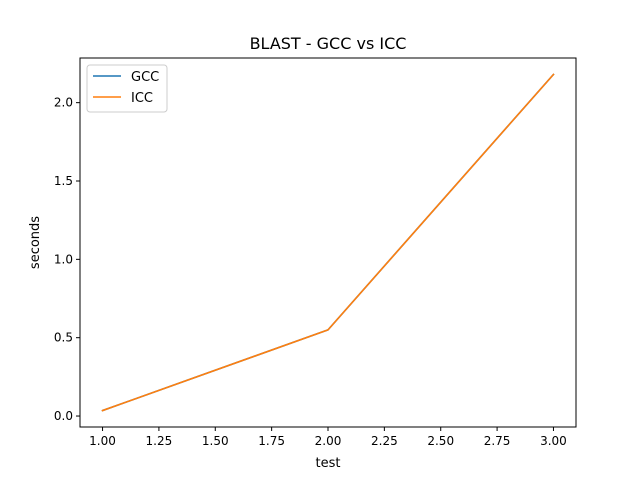 This screenshot has height=480, width=640. What do you see at coordinates (384, 441) in the screenshot?
I see `x-tick-label: 2.25` at bounding box center [384, 441].